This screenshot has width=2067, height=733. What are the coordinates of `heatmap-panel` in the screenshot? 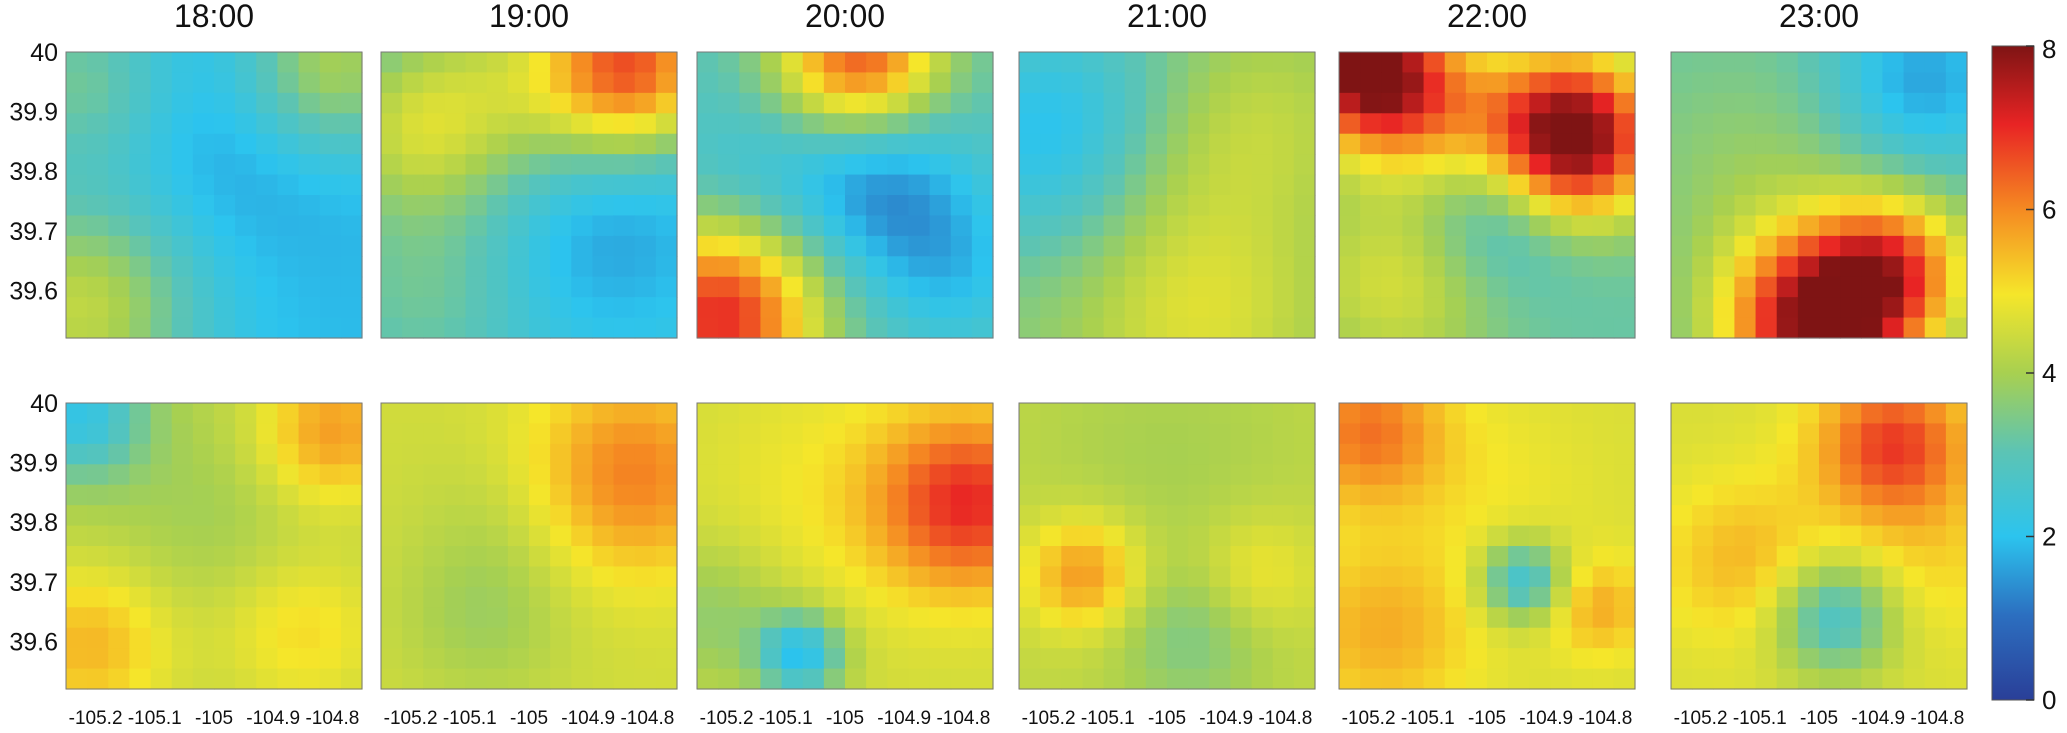 It's located at (1167, 546).